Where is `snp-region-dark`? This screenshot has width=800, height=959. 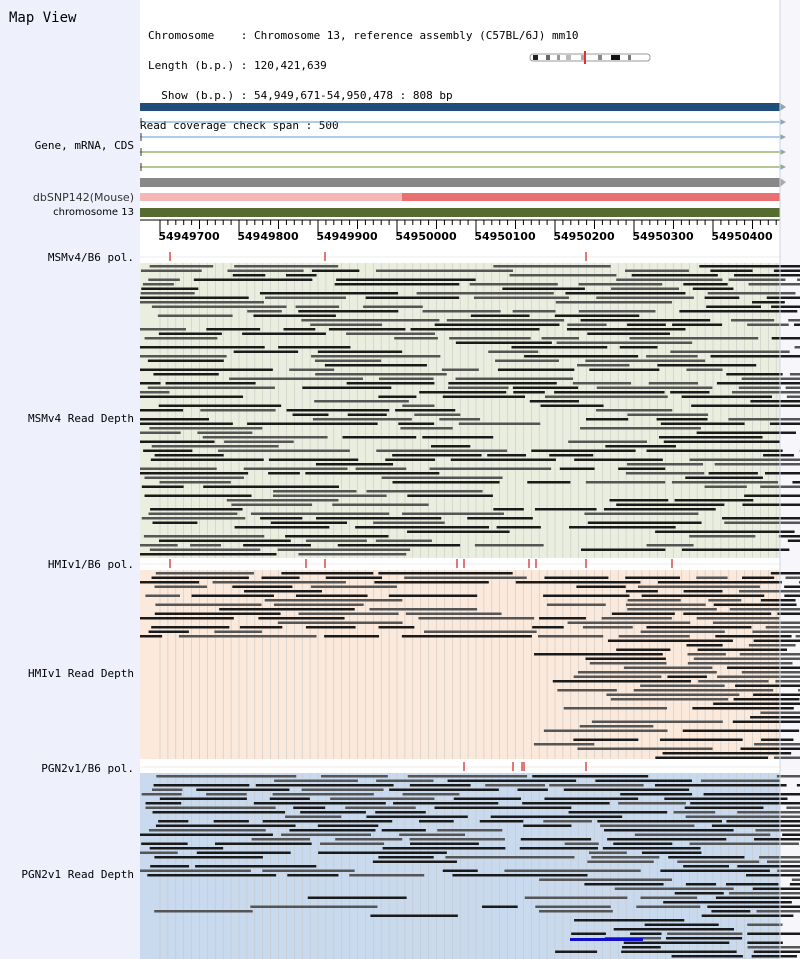 snp-region-dark is located at coordinates (591, 197).